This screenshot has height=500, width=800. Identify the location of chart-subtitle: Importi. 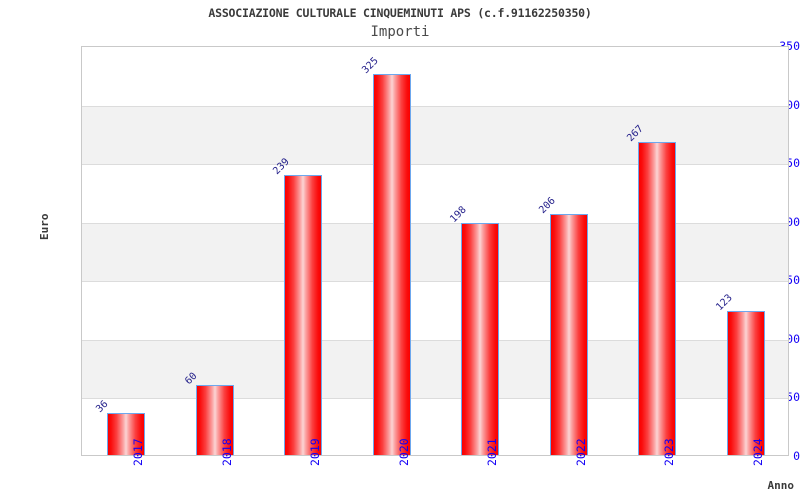
(400, 32).